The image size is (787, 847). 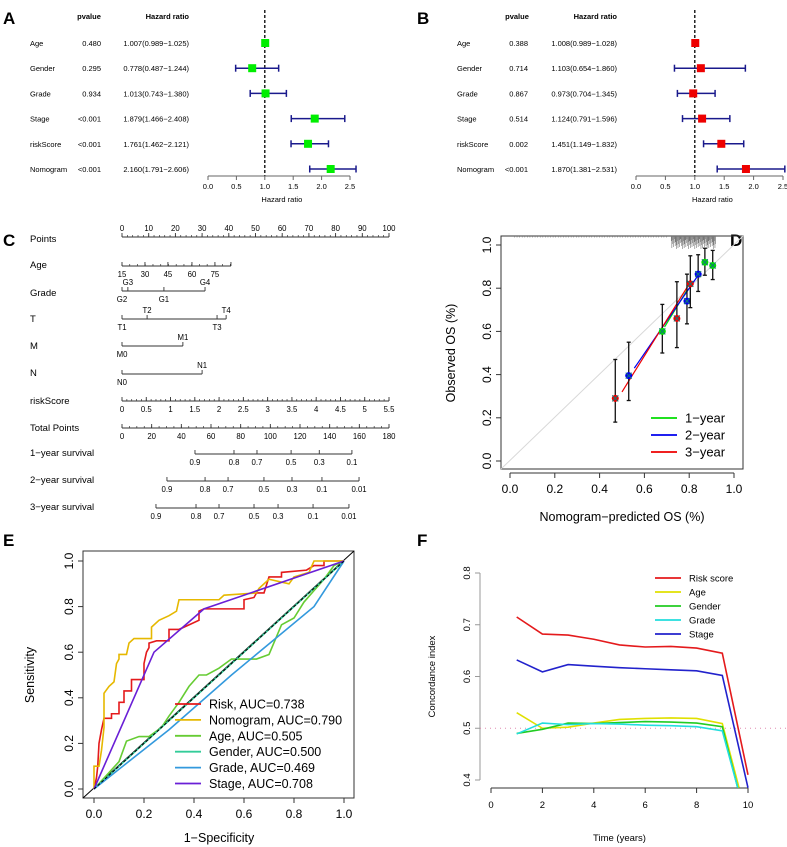 What do you see at coordinates (267, 409) in the screenshot?
I see `nomogram-tick-label: 3` at bounding box center [267, 409].